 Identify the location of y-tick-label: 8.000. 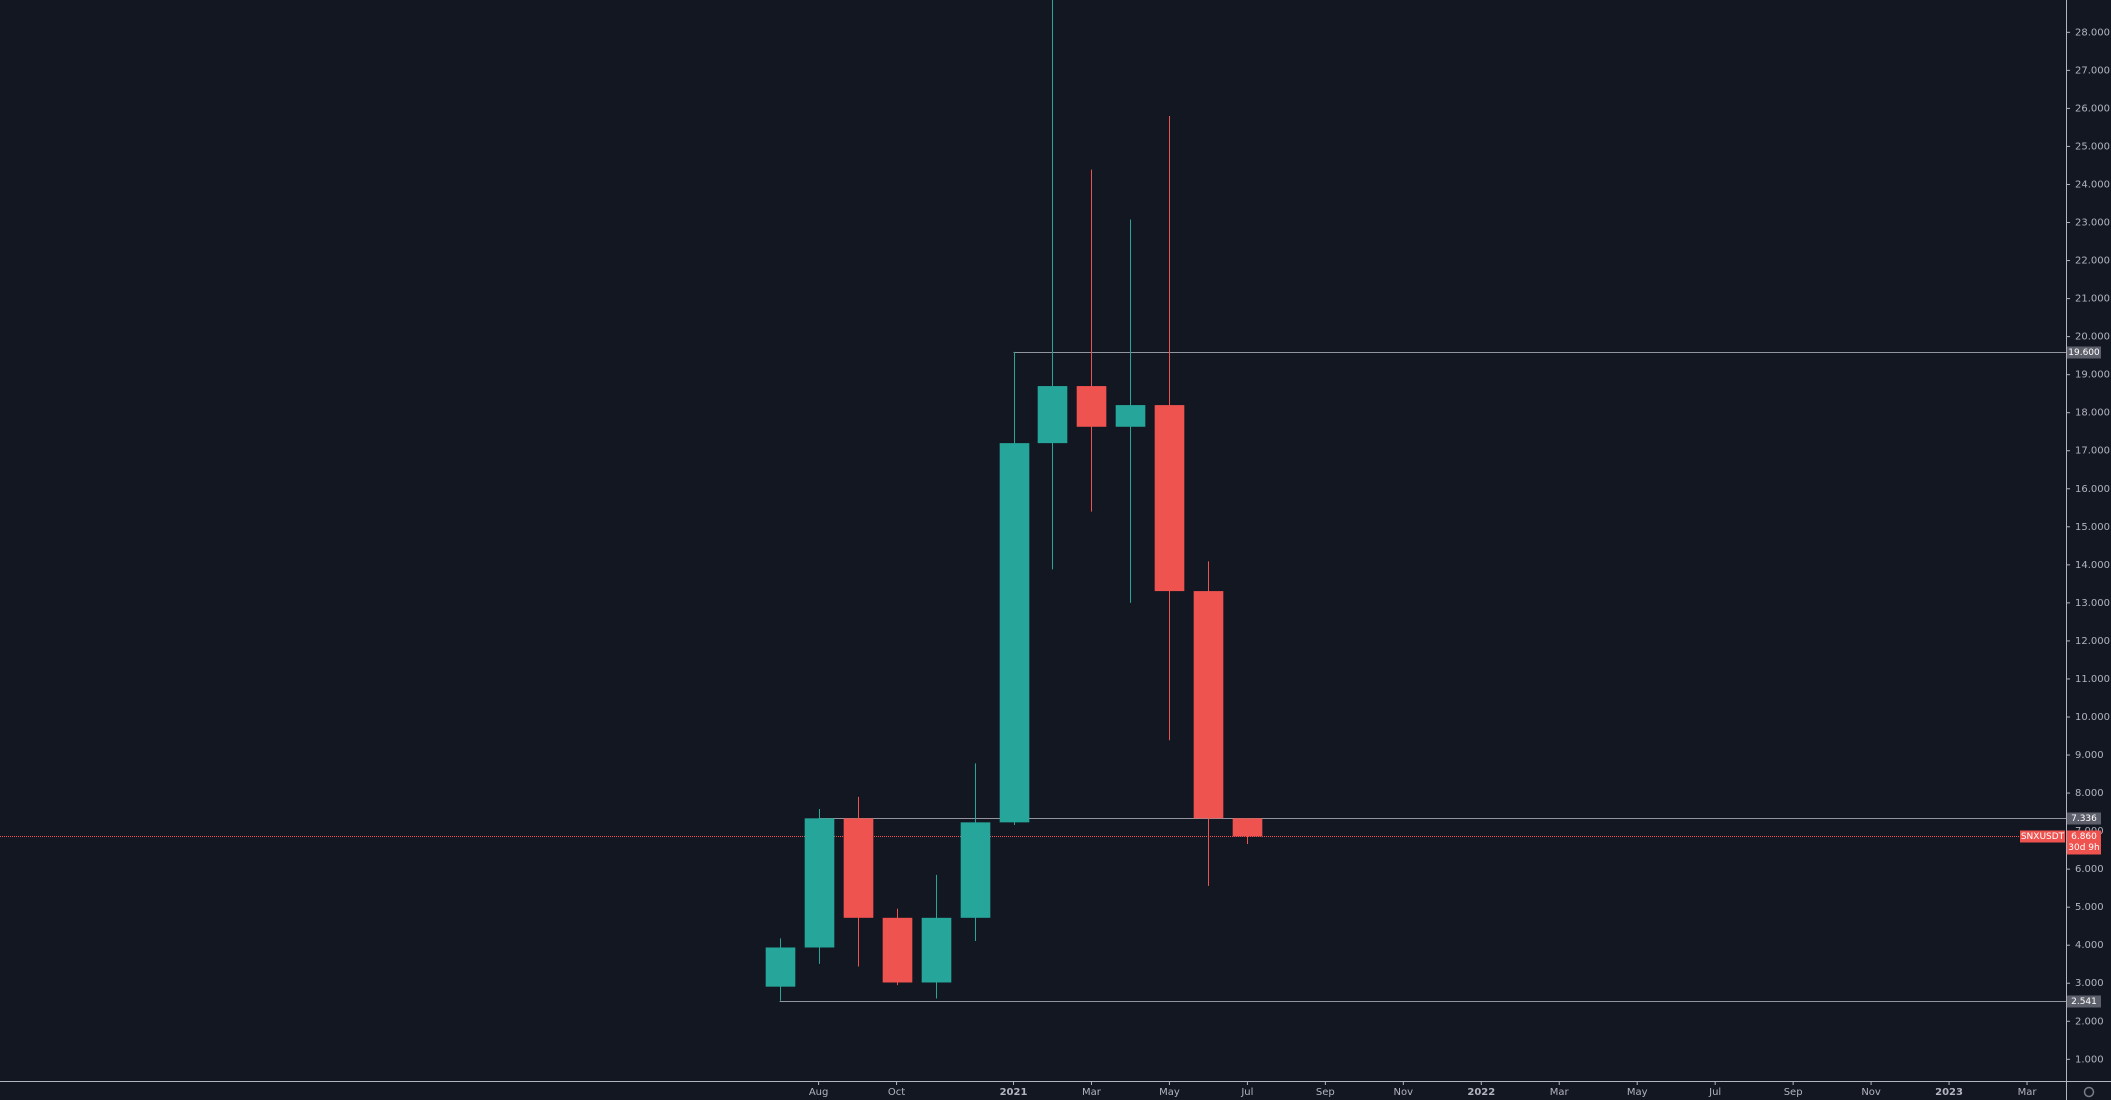
(2089, 793).